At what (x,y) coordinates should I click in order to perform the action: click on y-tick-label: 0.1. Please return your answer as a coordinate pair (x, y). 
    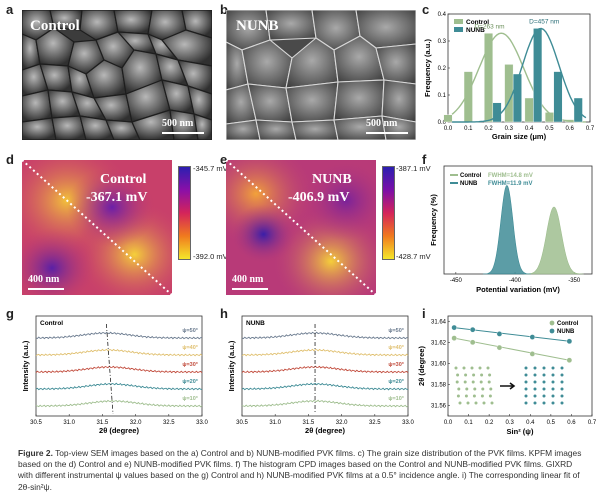
    Looking at the image, I should click on (442, 96).